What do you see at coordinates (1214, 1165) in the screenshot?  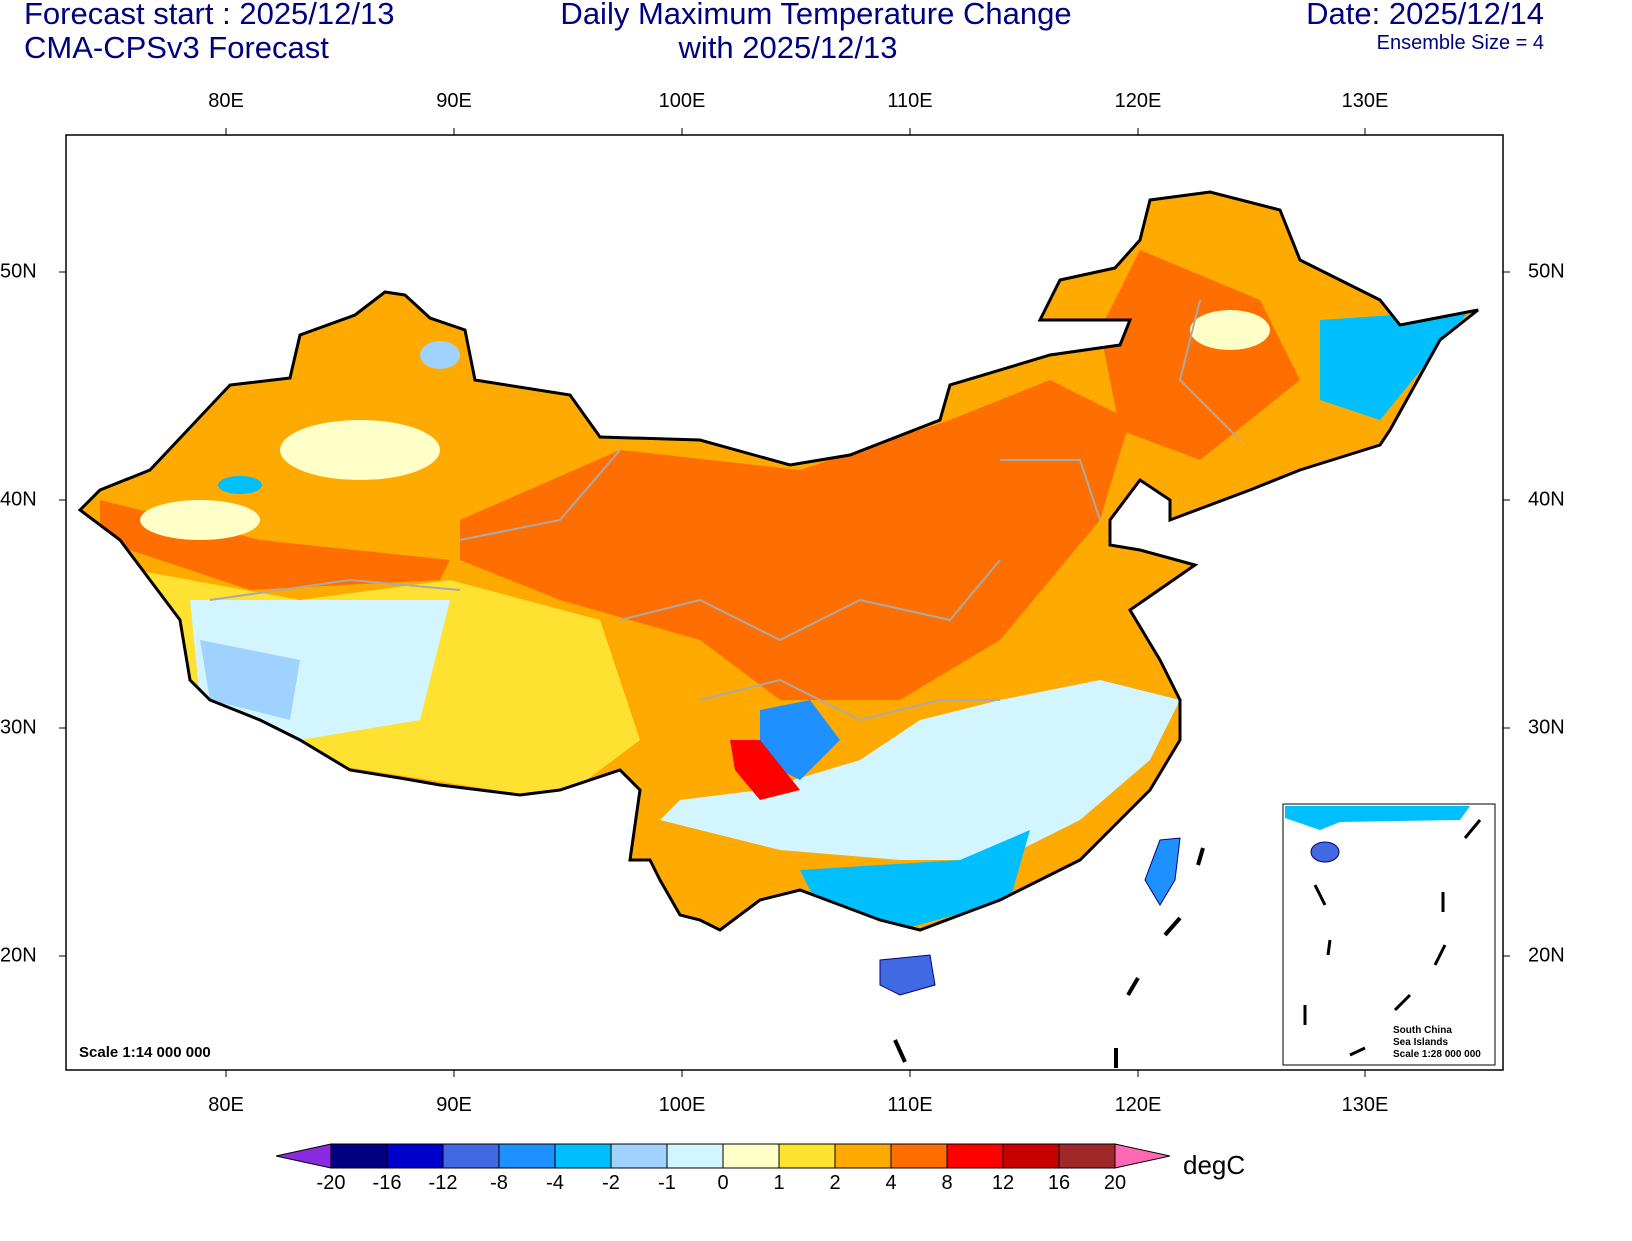 I see `colorbar-unit: degC` at bounding box center [1214, 1165].